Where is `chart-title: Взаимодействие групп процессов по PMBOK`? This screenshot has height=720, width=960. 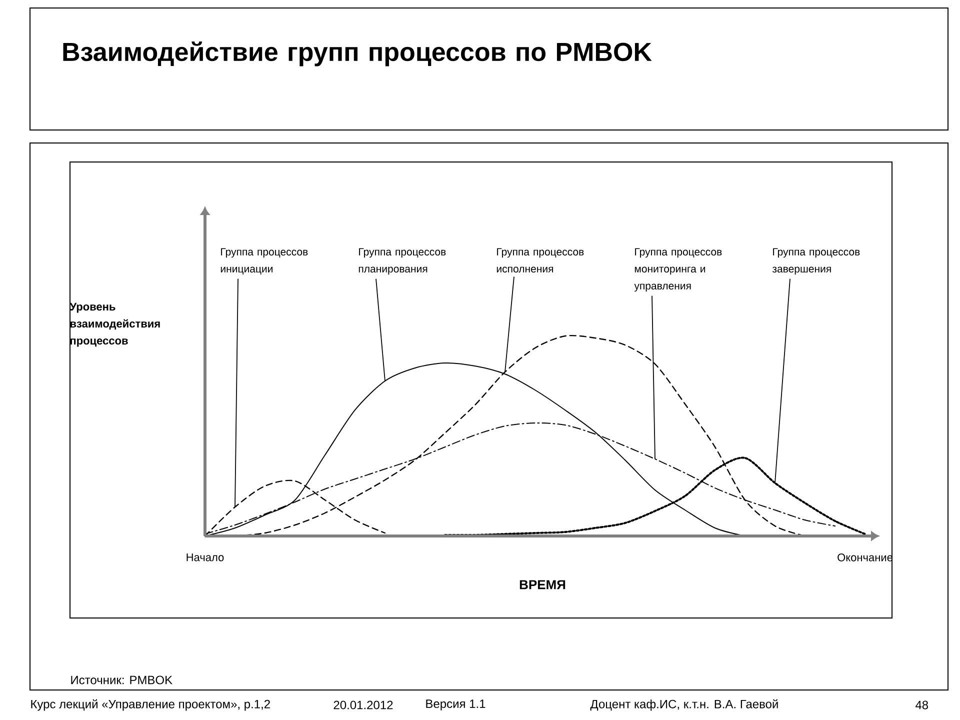
chart-title: Взаимодействие групп процессов по PMBOK is located at coordinates (357, 54).